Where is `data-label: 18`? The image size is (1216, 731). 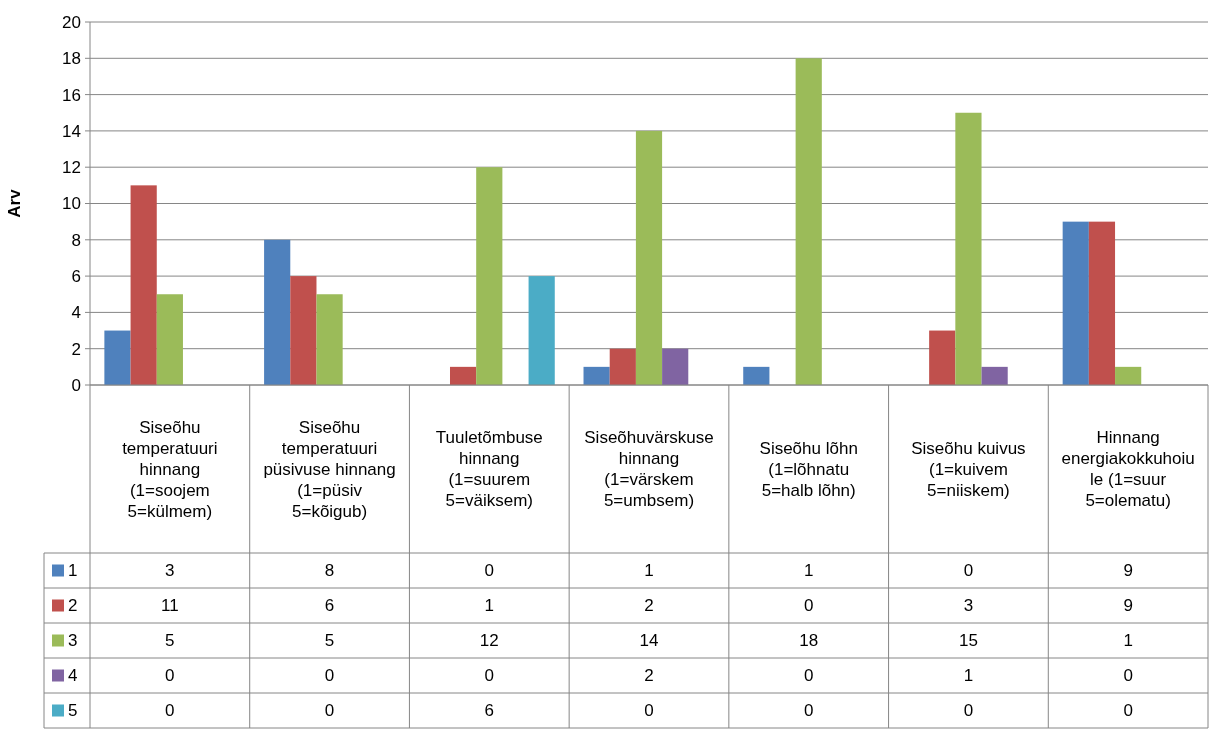 data-label: 18 is located at coordinates (809, 641).